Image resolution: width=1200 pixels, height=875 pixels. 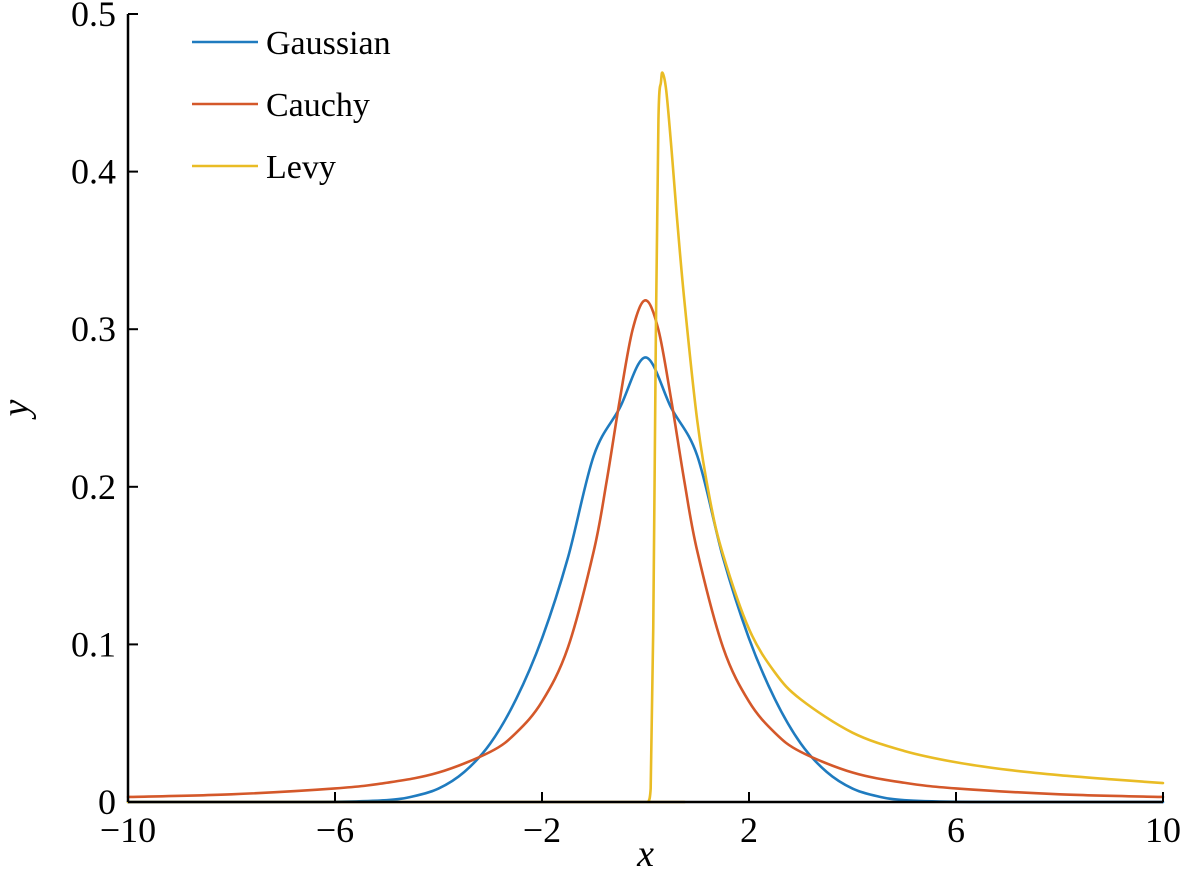 What do you see at coordinates (93, 487) in the screenshot?
I see `y-tick-label: 0.2` at bounding box center [93, 487].